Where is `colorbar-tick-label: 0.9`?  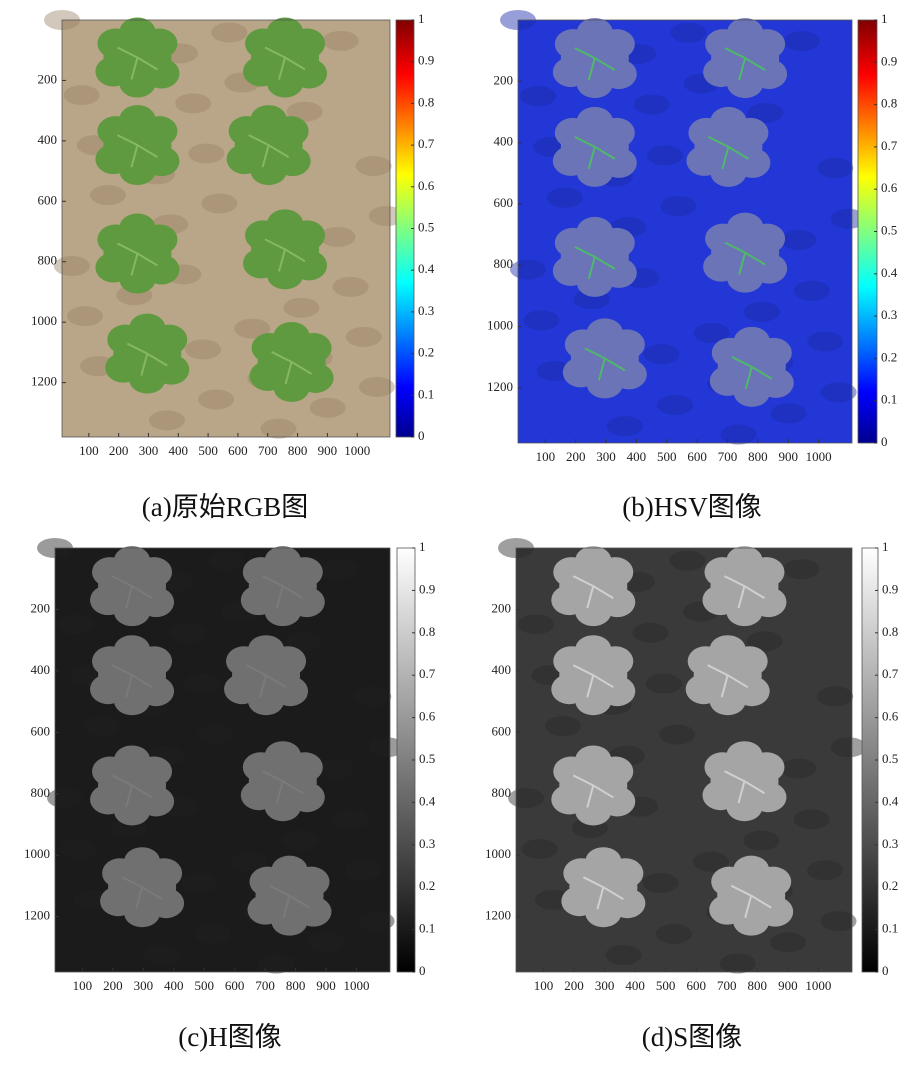 colorbar-tick-label: 0.9 is located at coordinates (889, 60).